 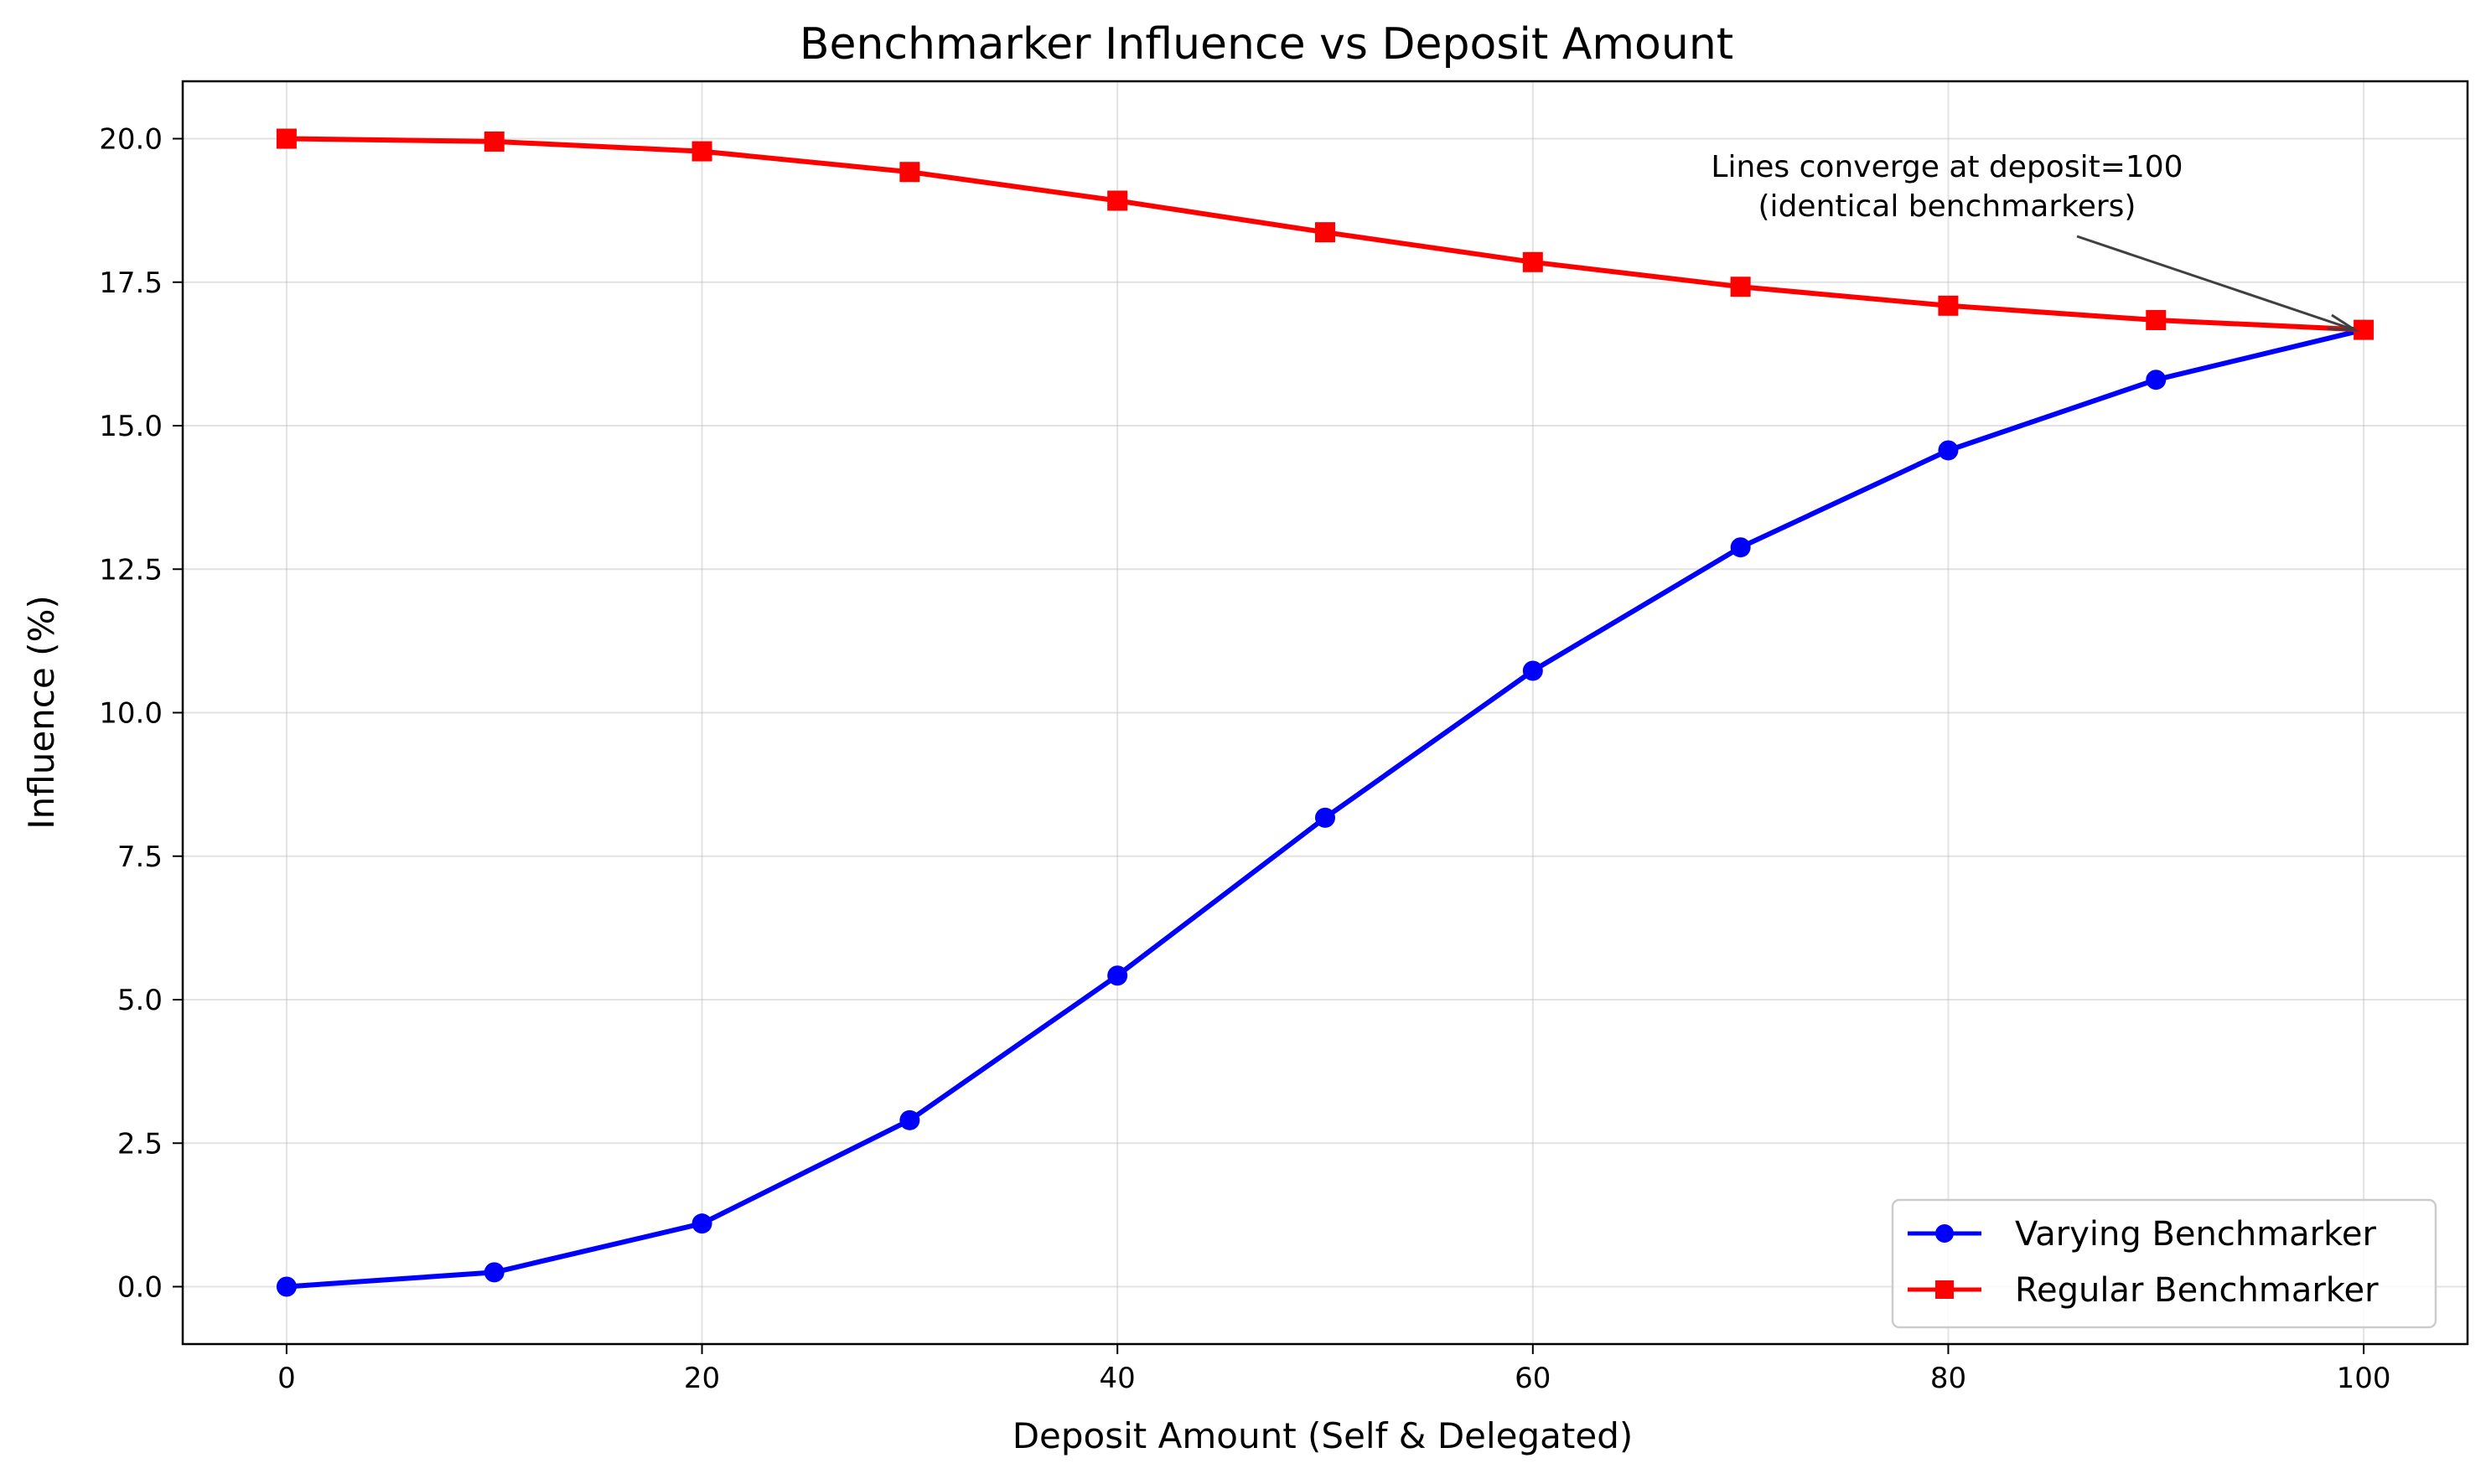 I want to click on x-tick-label: 20, so click(x=702, y=1379).